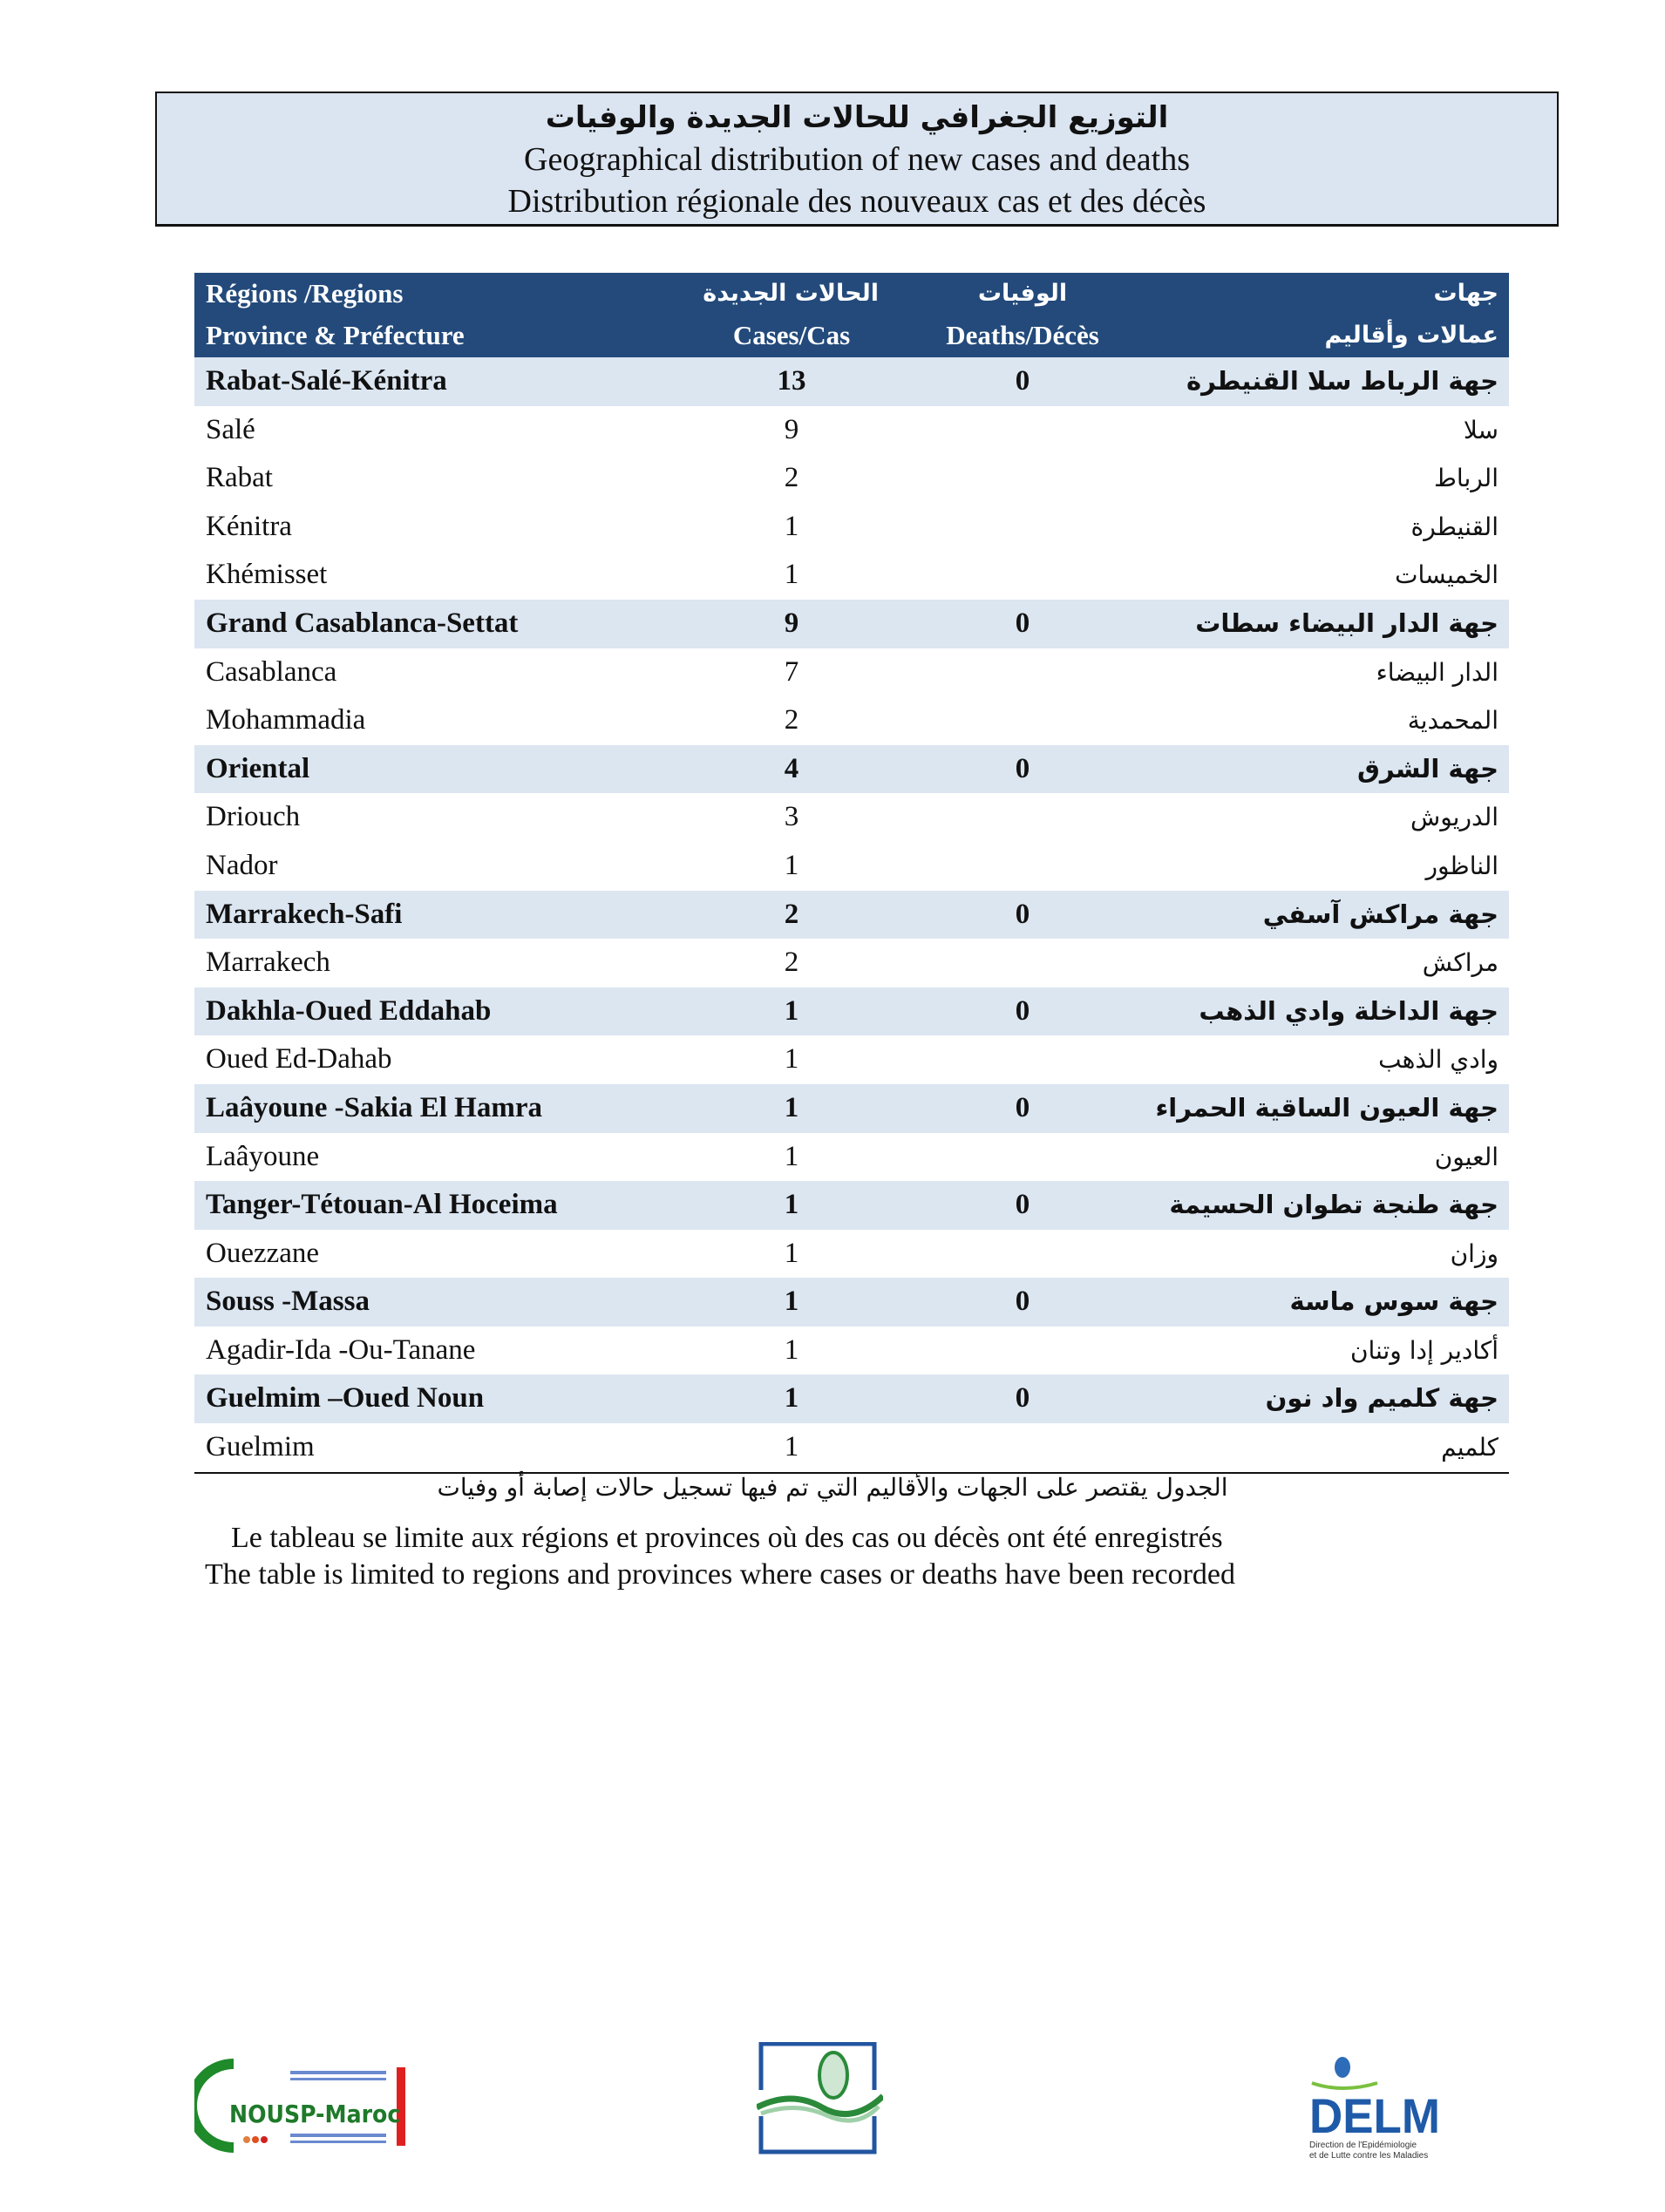  I want to click on svg-text: DELM, so click(1374, 2115).